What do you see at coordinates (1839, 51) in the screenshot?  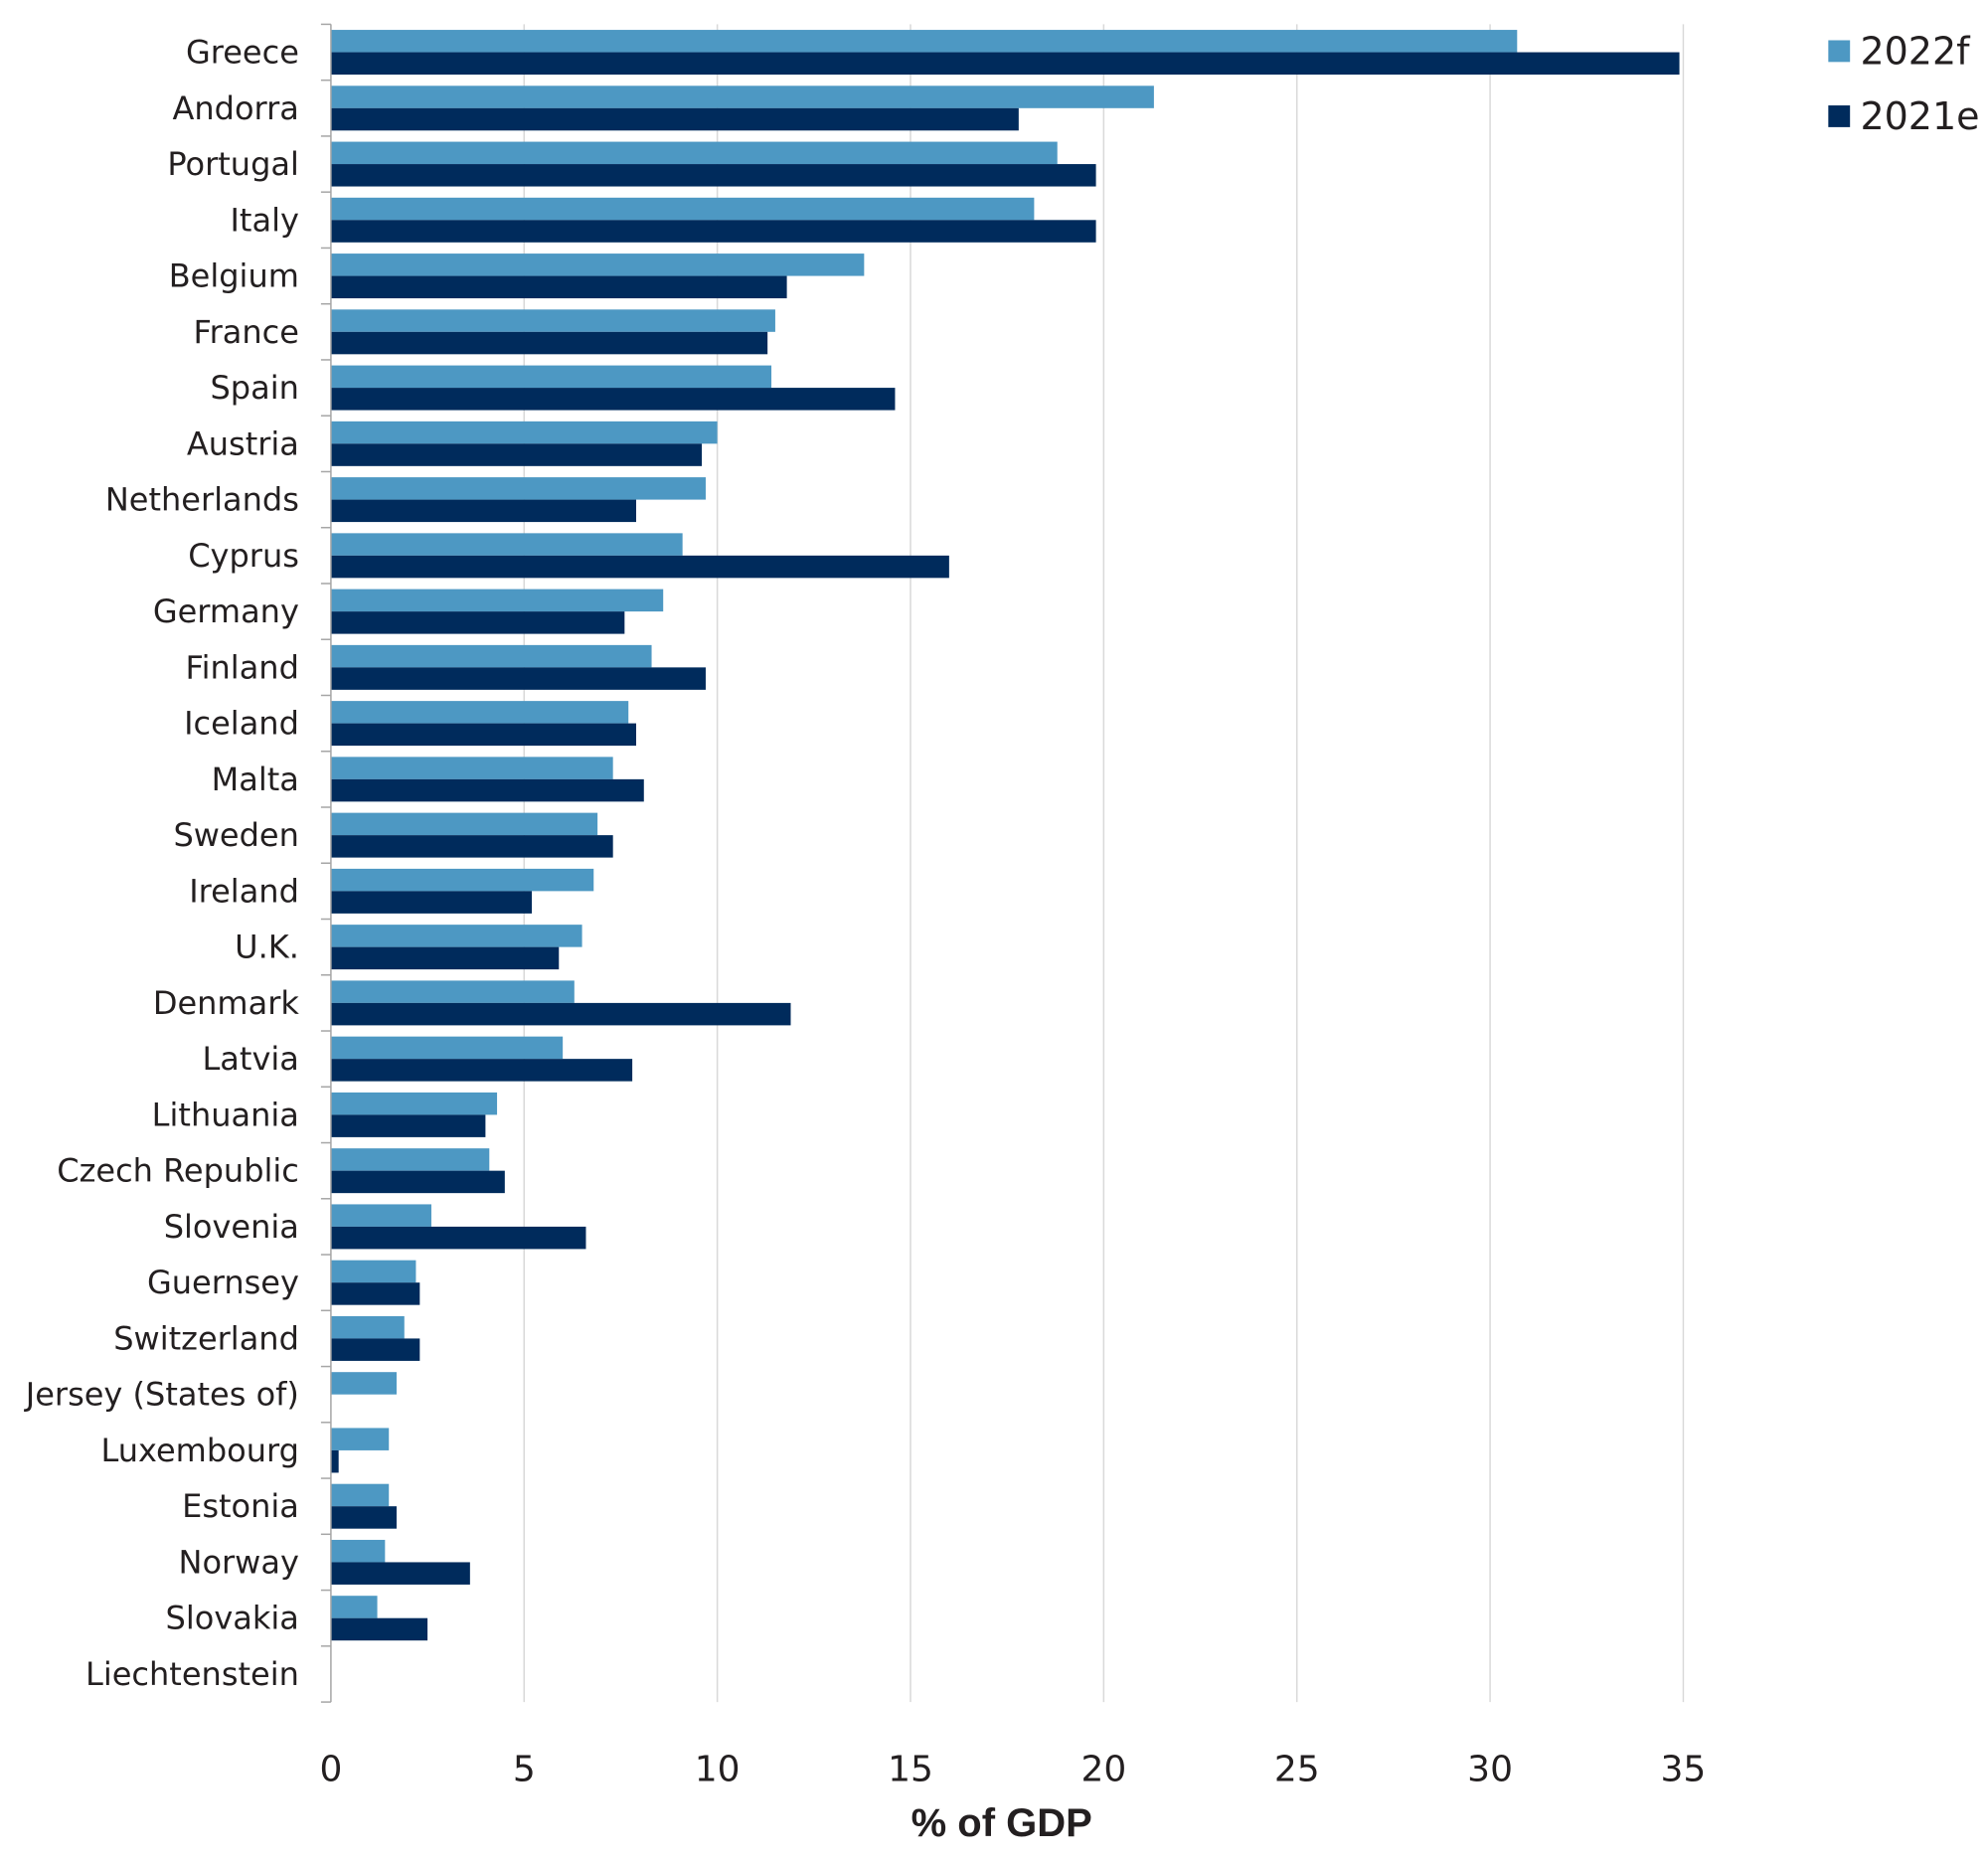 I see `legend-swatch-2022f` at bounding box center [1839, 51].